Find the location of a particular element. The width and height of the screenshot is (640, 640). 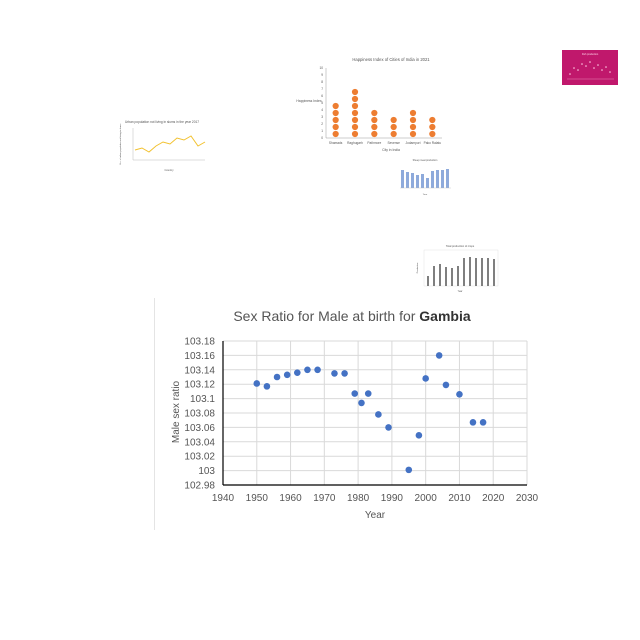

sheep-meat-chart-svg: Sheep meat production Year is located at coordinates (425, 177).